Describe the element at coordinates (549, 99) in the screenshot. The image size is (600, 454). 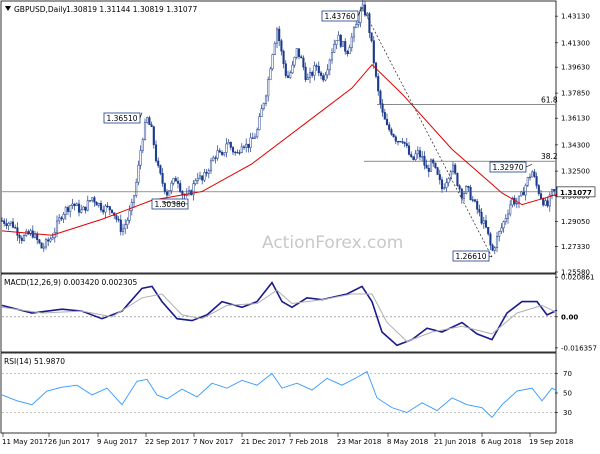
I see `fib-level-label: 61.8` at that location.